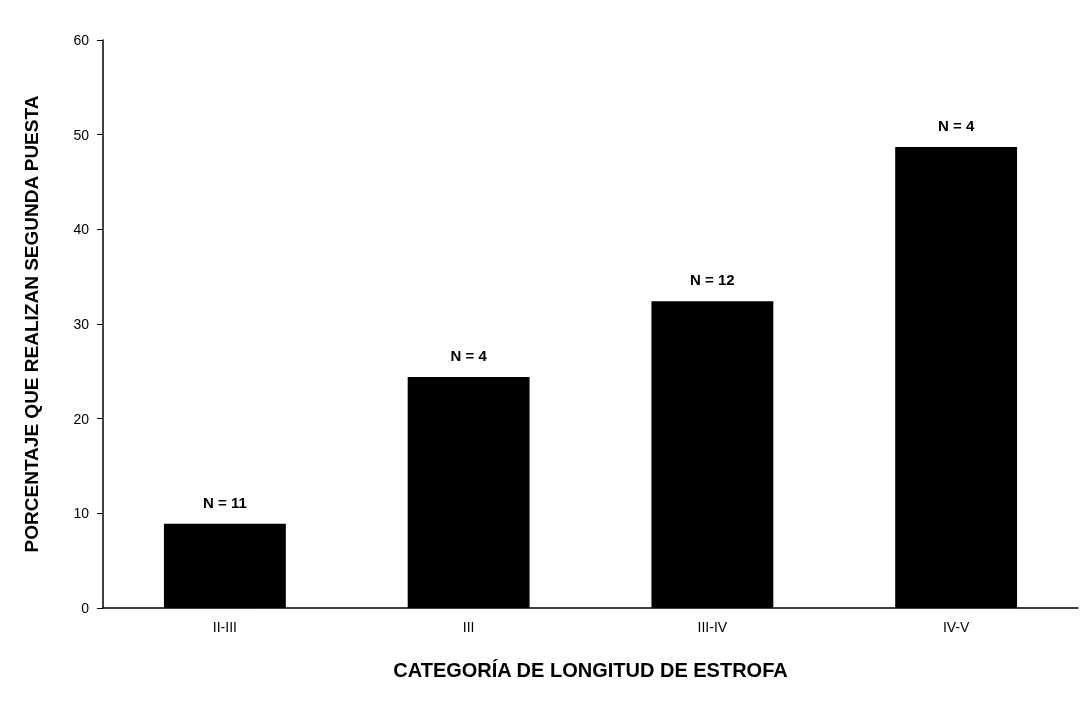 This screenshot has height=703, width=1088. What do you see at coordinates (31, 324) in the screenshot?
I see `y-axis-title: PORCENTAJE QUE REALIZAN SEGUNDA PUESTA` at bounding box center [31, 324].